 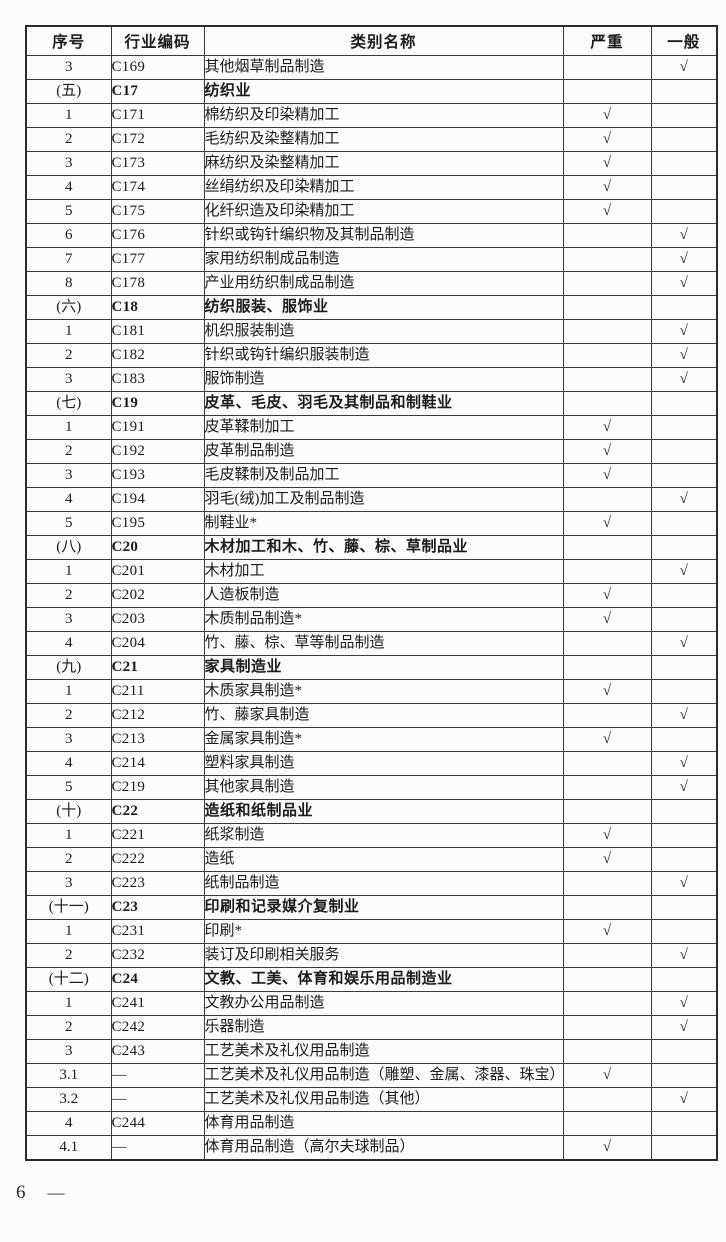 What do you see at coordinates (383, 403) in the screenshot?
I see `category-name-cell: 皮革、毛皮、羽毛及其制品和制鞋业` at bounding box center [383, 403].